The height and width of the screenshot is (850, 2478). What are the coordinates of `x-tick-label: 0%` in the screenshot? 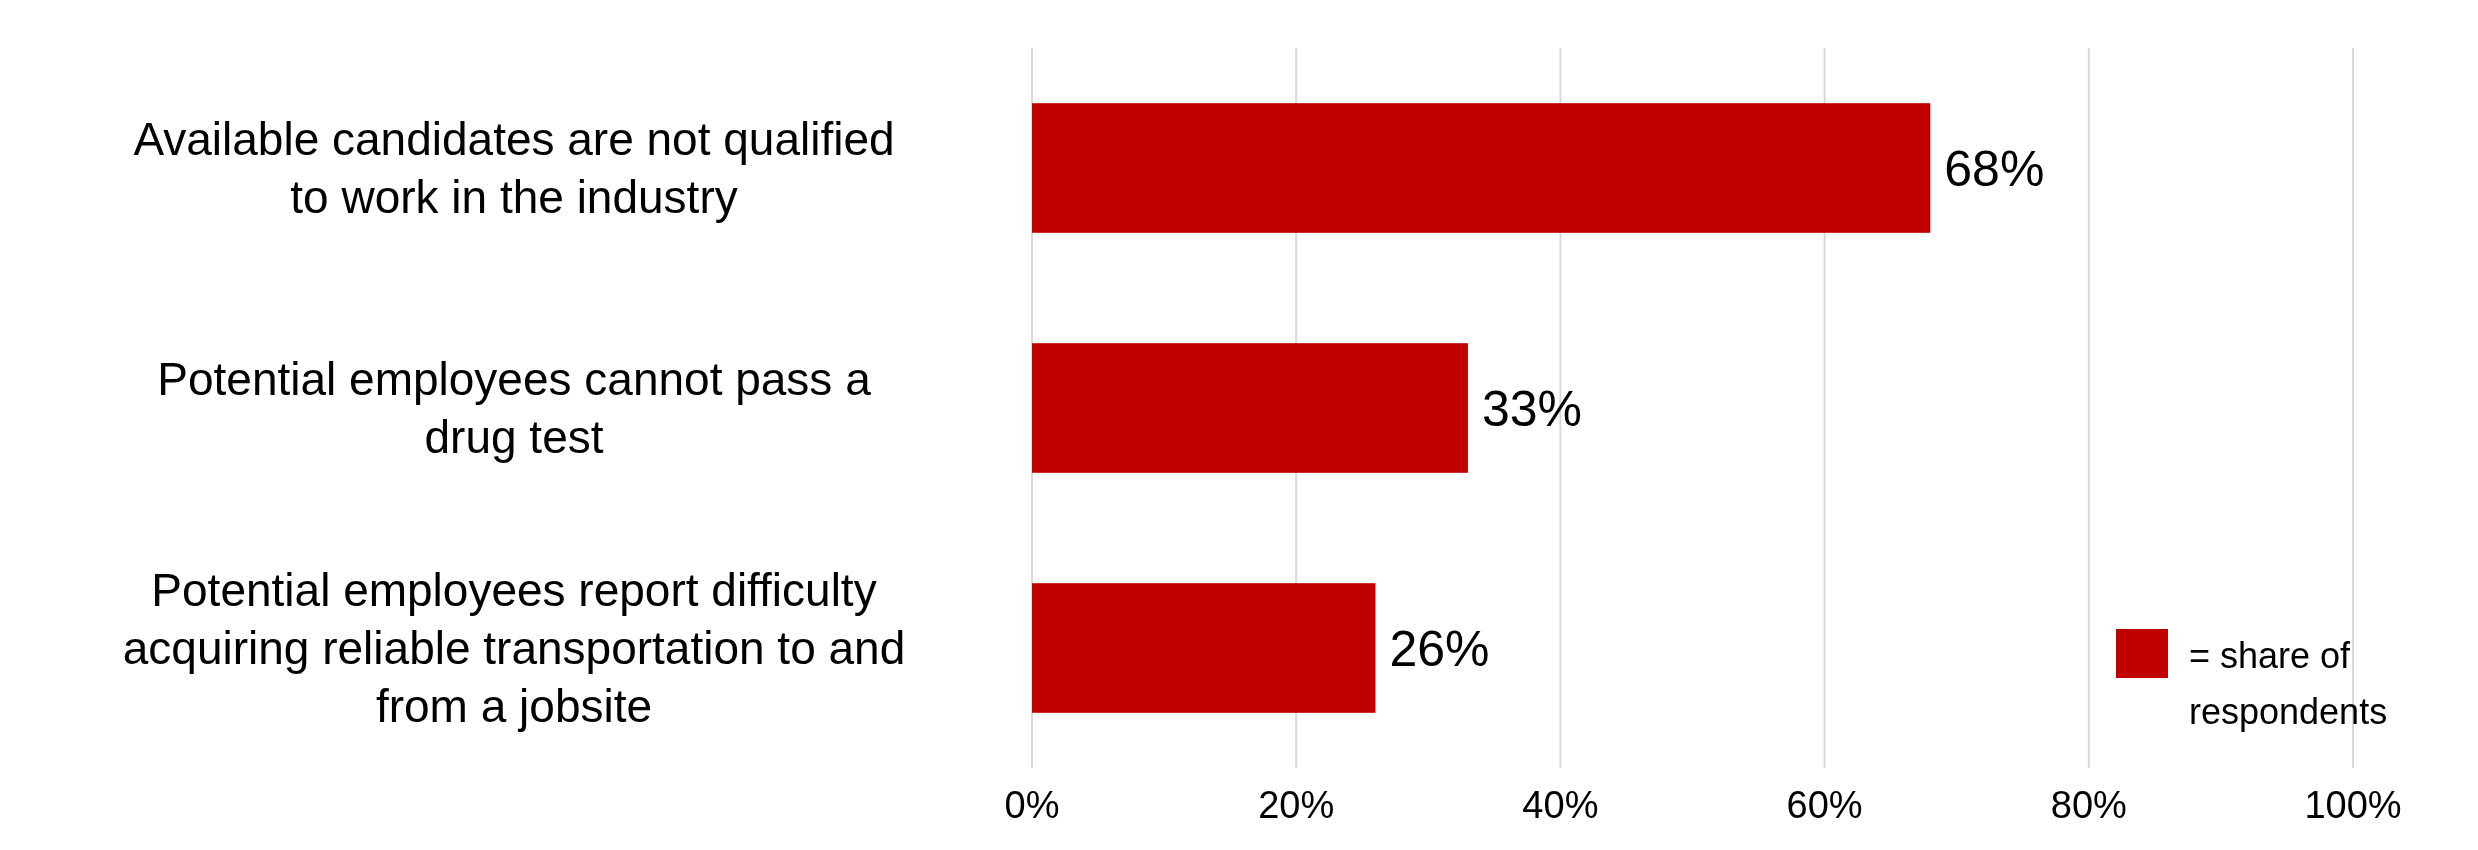 It's located at (1032, 805).